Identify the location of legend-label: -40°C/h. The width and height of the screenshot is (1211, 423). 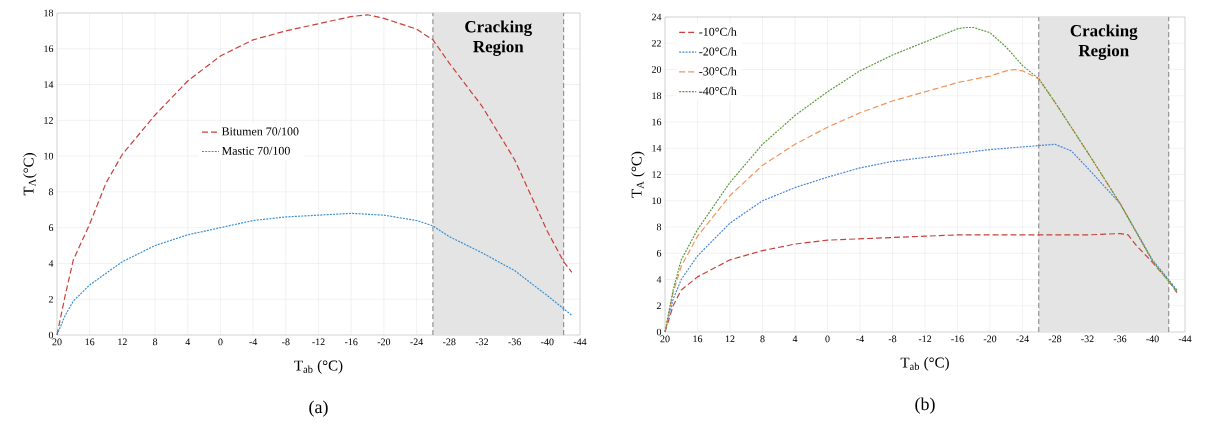
(718, 91).